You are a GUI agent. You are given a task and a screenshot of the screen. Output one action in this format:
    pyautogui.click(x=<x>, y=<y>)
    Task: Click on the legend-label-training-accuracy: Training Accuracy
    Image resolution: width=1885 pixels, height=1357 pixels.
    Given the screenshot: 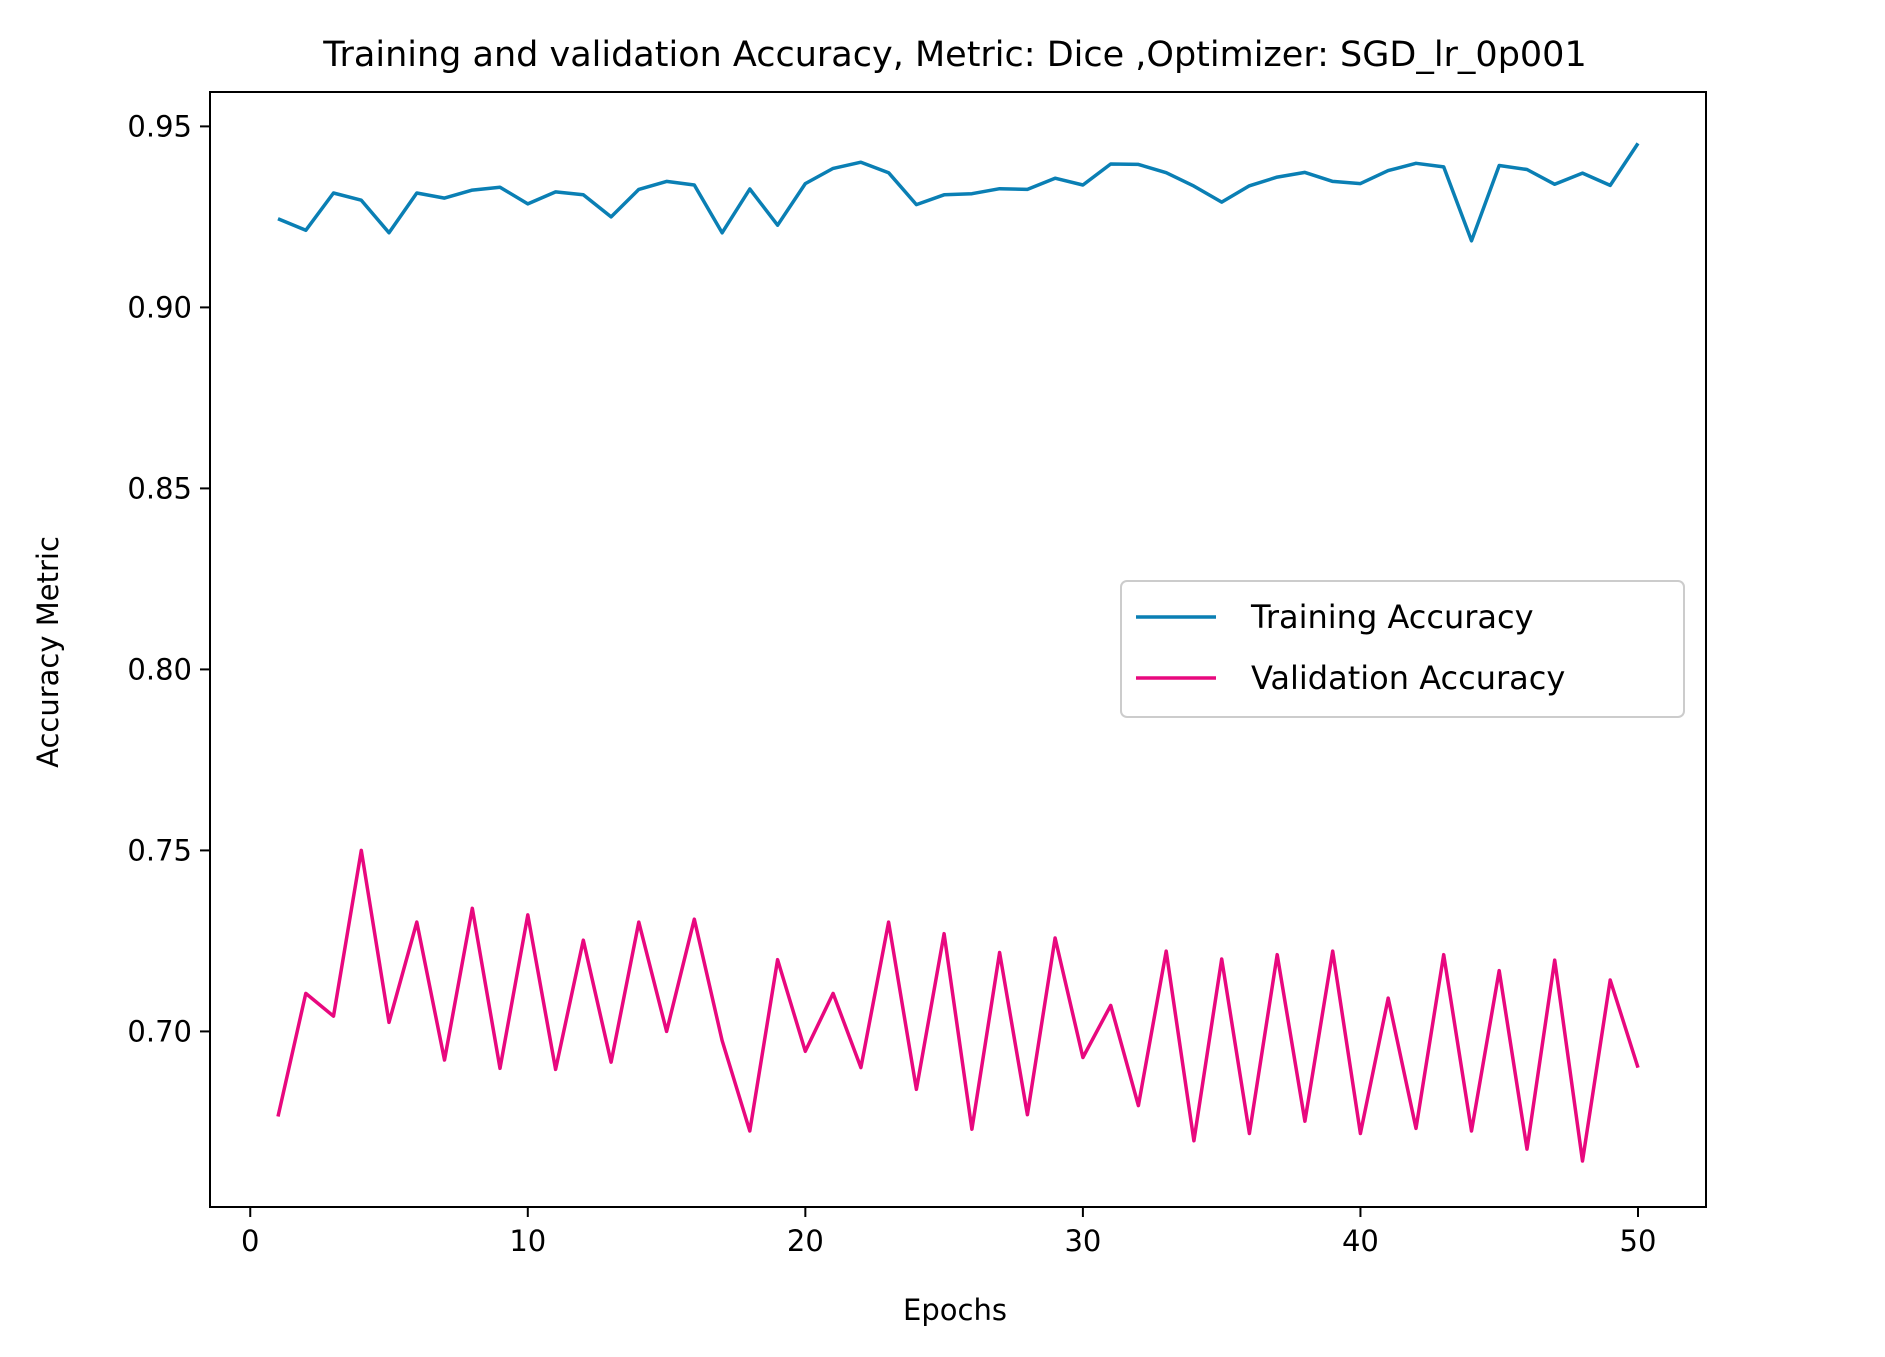 What is the action you would take?
    pyautogui.click(x=1392, y=617)
    